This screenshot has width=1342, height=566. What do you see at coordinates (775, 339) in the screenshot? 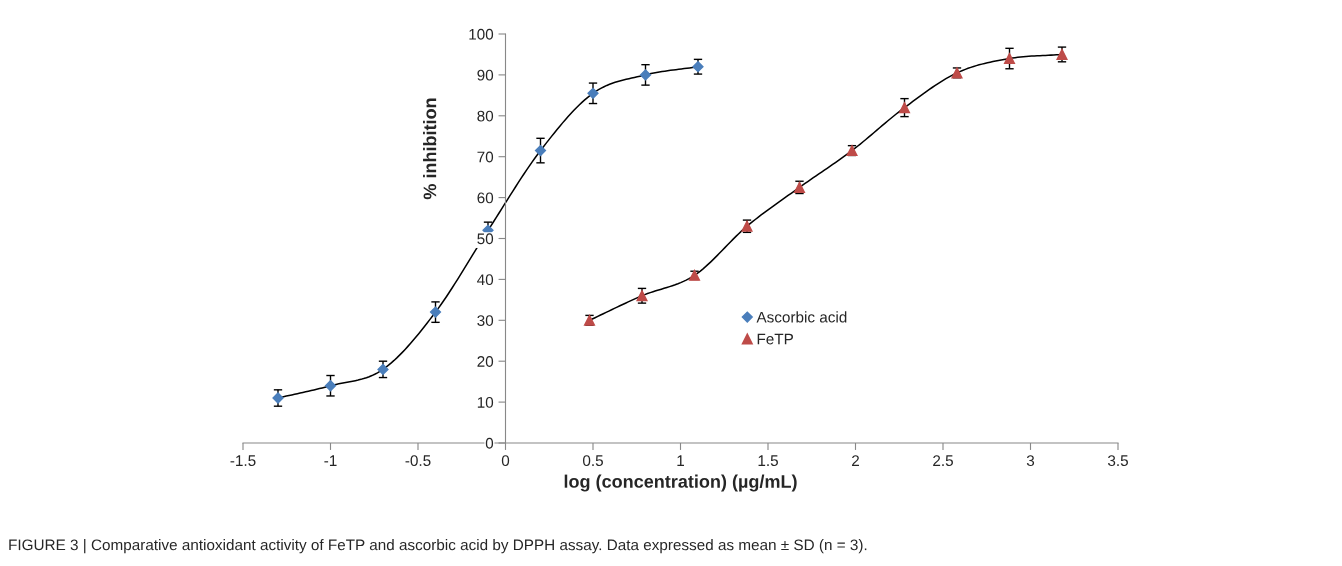
I see `legend-label: FeTP` at bounding box center [775, 339].